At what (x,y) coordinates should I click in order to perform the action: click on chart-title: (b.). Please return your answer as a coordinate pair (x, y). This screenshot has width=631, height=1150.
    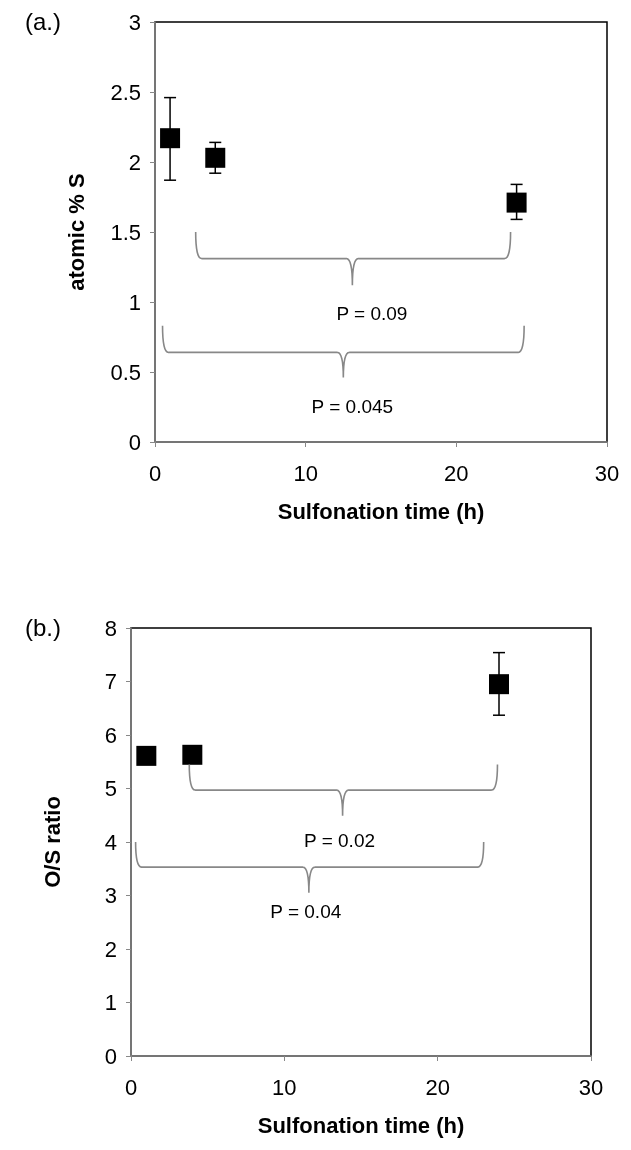
    Looking at the image, I should click on (43, 627).